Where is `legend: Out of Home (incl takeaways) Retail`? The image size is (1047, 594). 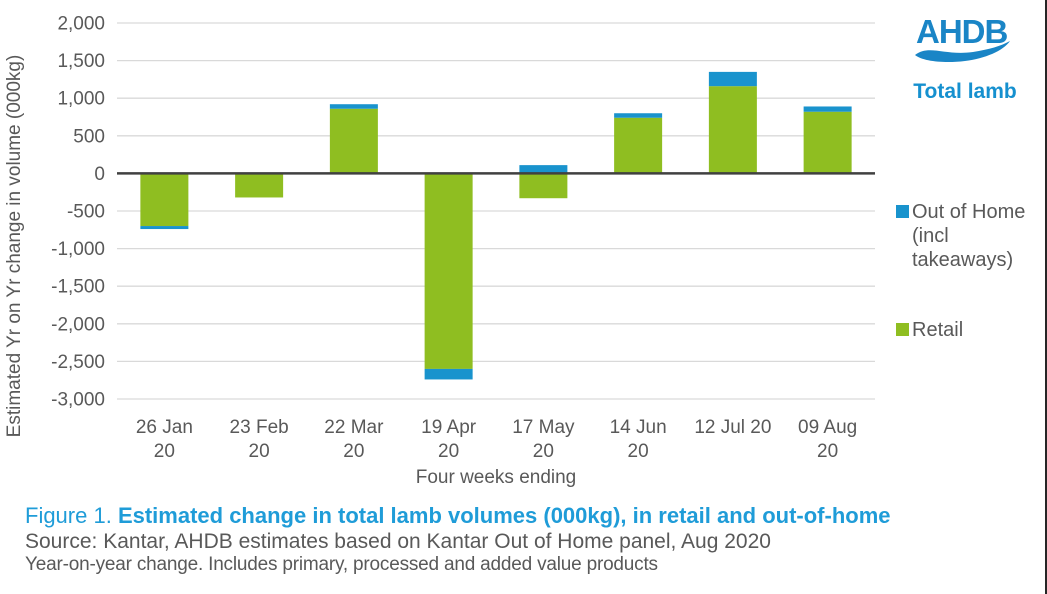 legend: Out of Home (incl takeaways) Retail is located at coordinates (969, 294).